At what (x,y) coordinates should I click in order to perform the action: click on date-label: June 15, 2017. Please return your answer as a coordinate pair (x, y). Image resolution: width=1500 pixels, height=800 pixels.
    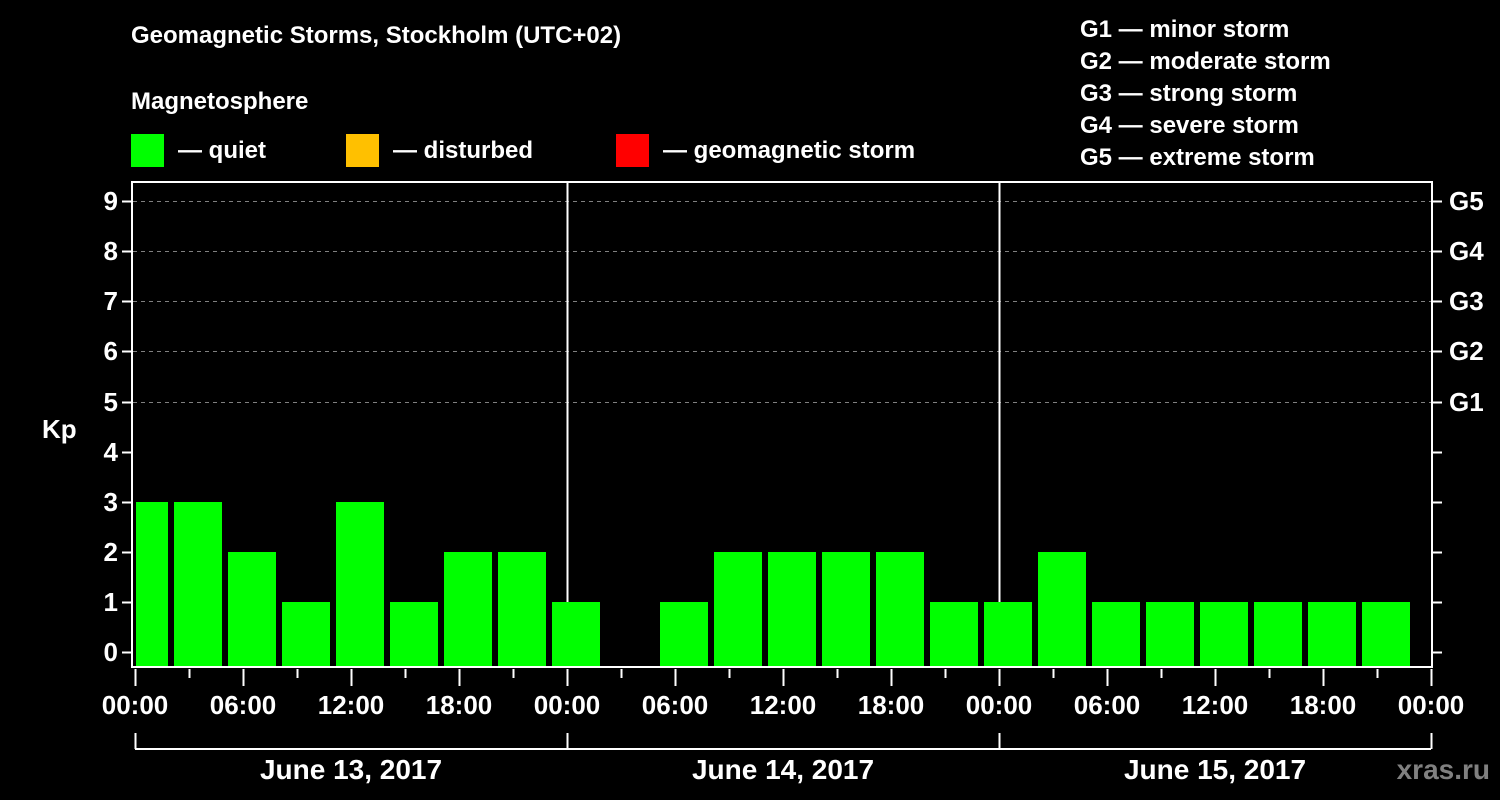
    Looking at the image, I should click on (1215, 769).